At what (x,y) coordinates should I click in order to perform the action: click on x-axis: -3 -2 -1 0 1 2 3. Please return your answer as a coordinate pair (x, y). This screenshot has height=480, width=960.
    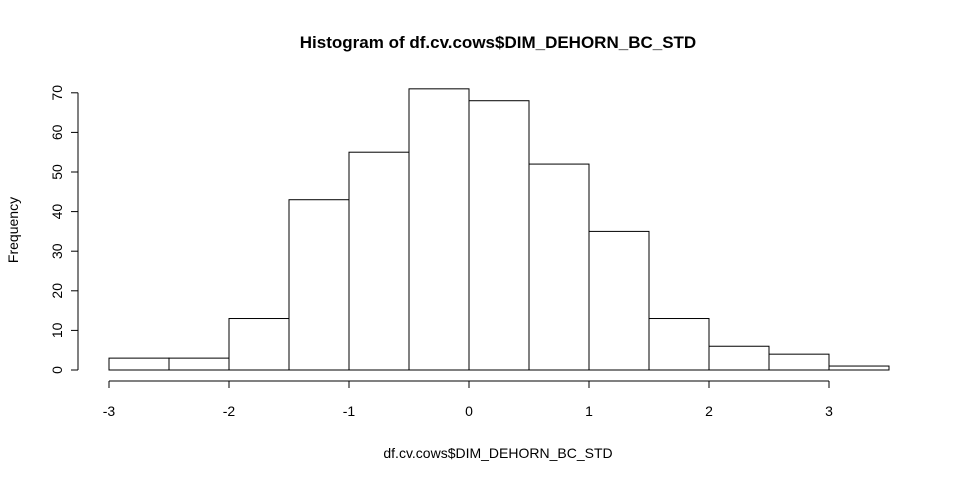
    Looking at the image, I should click on (468, 399).